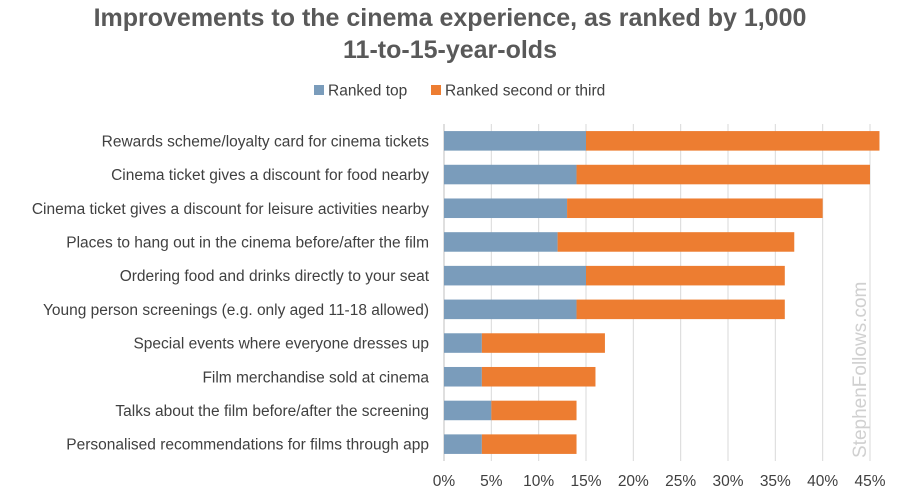 Image resolution: width=900 pixels, height=498 pixels. I want to click on x-tick-label: 10%, so click(538, 481).